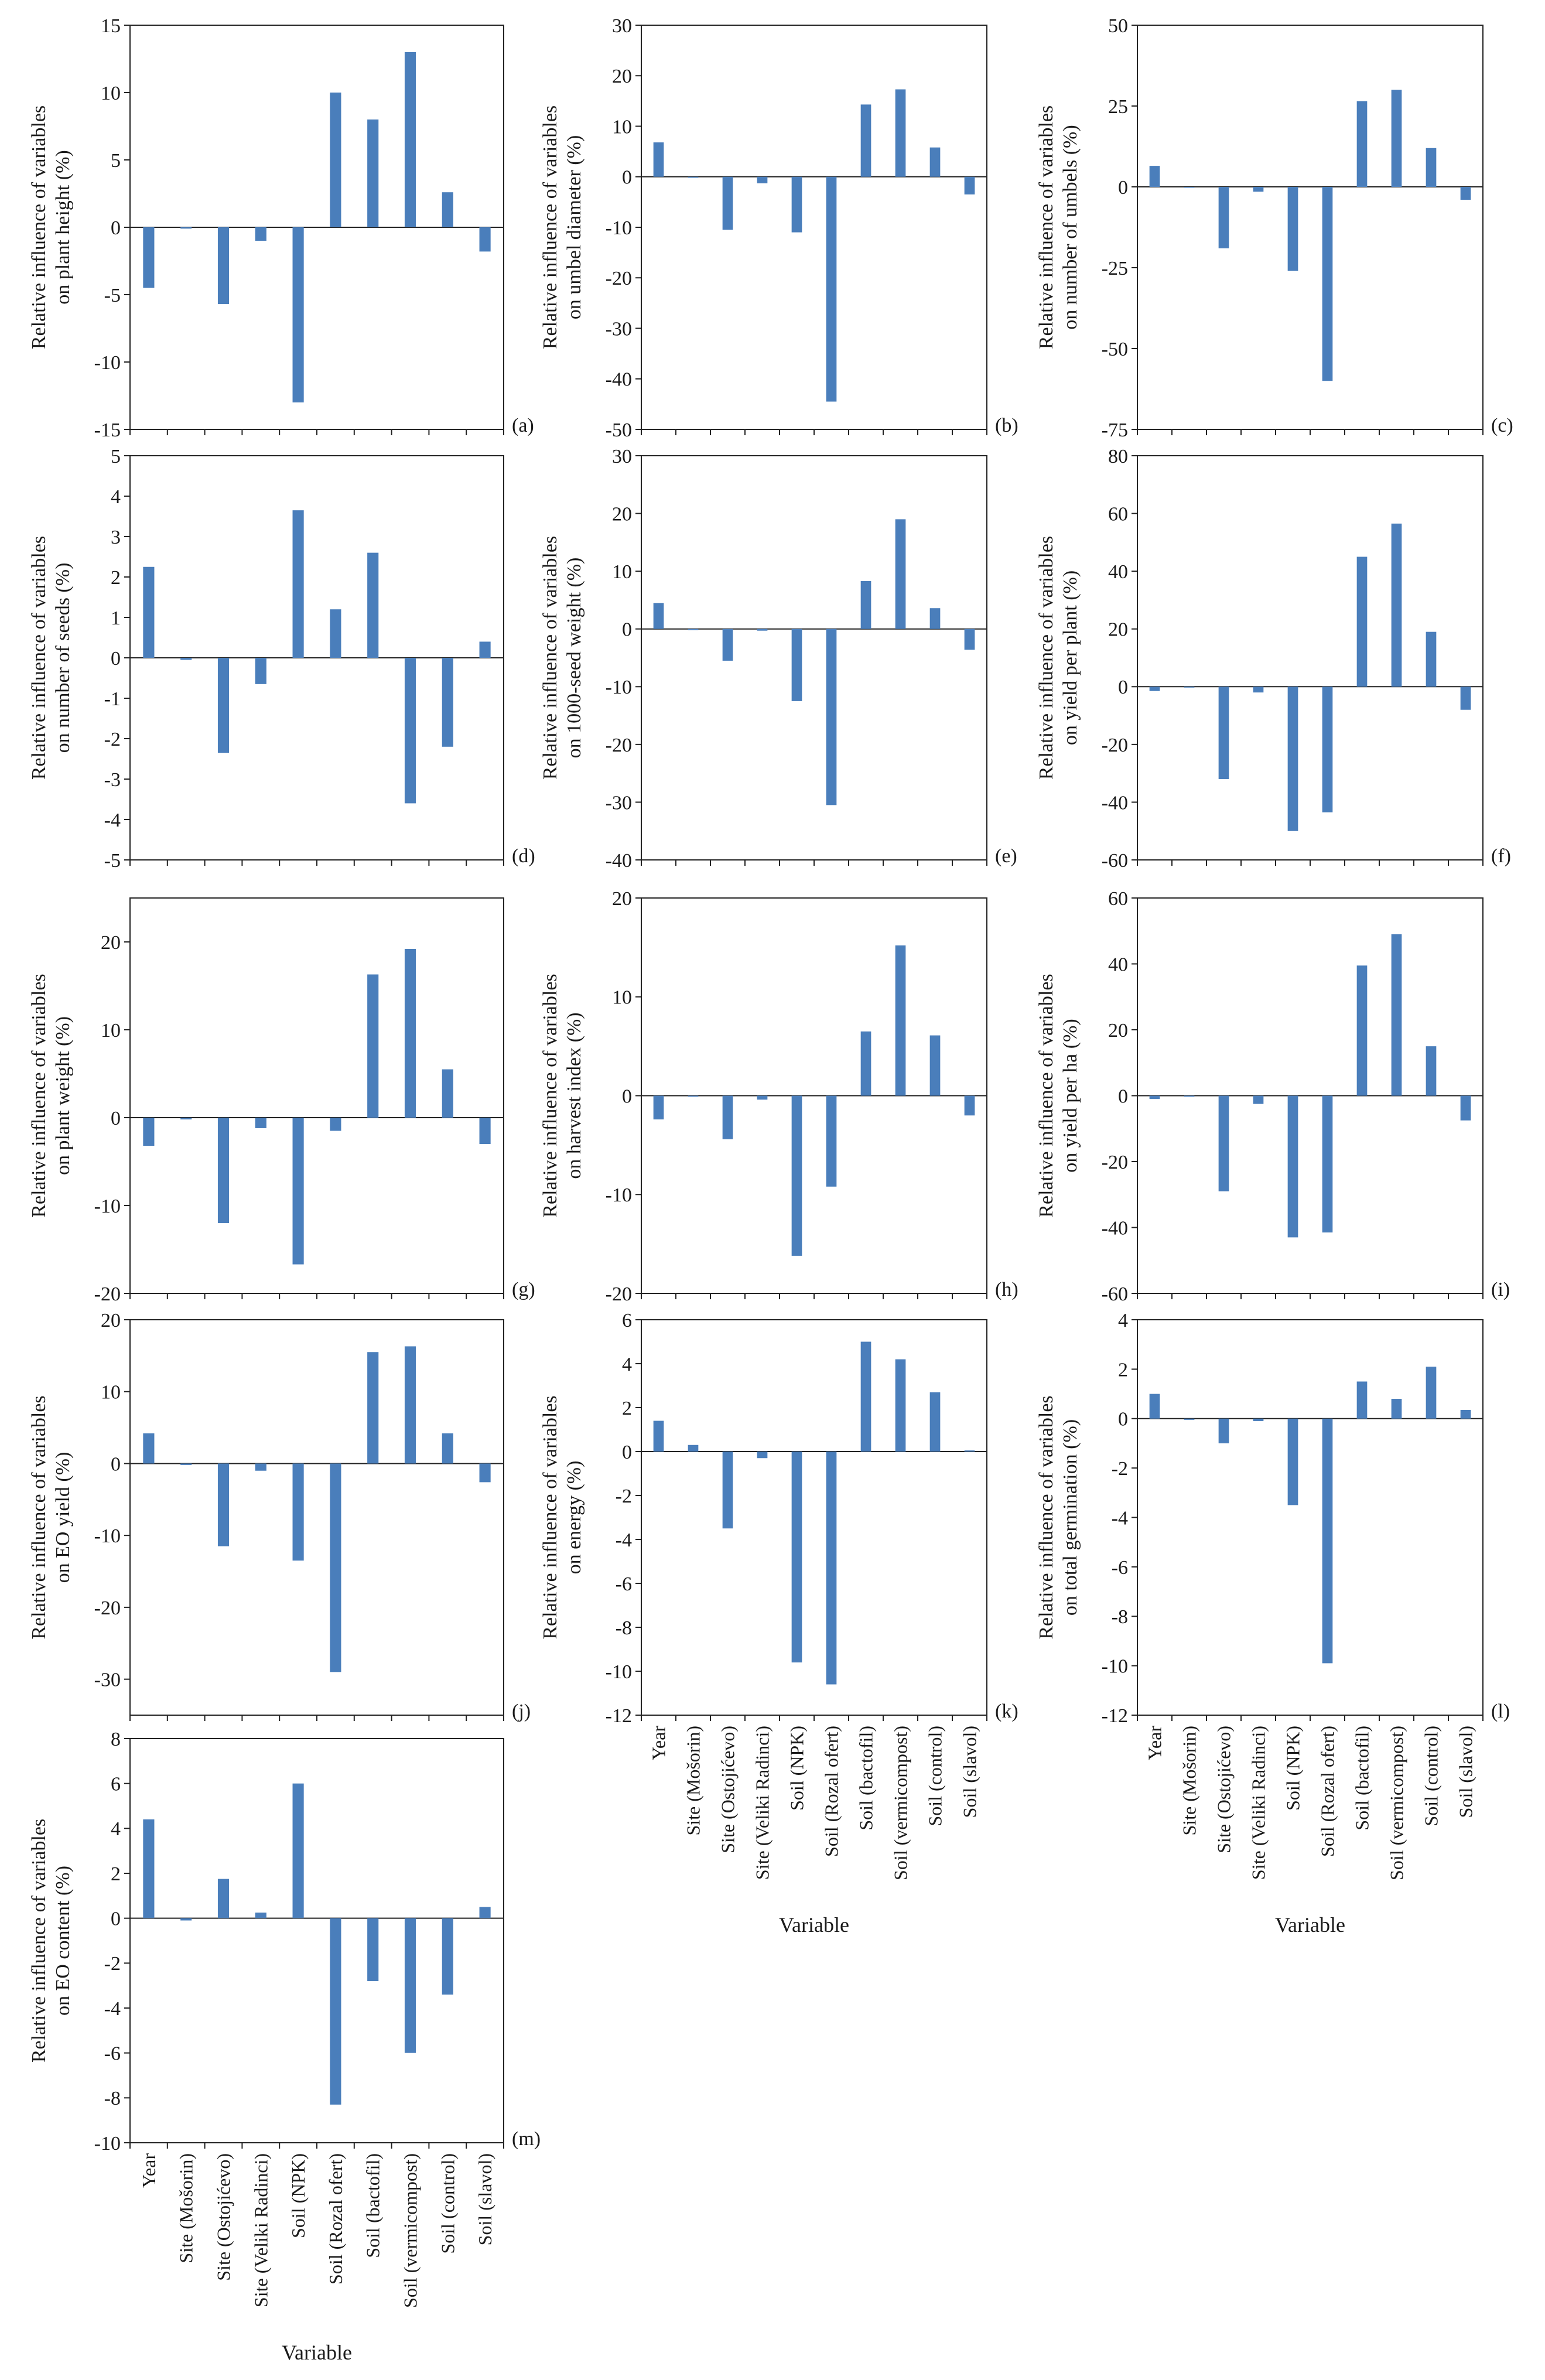  Describe the element at coordinates (373, 2205) in the screenshot. I see `category-label: Soil (bactofil)` at that location.